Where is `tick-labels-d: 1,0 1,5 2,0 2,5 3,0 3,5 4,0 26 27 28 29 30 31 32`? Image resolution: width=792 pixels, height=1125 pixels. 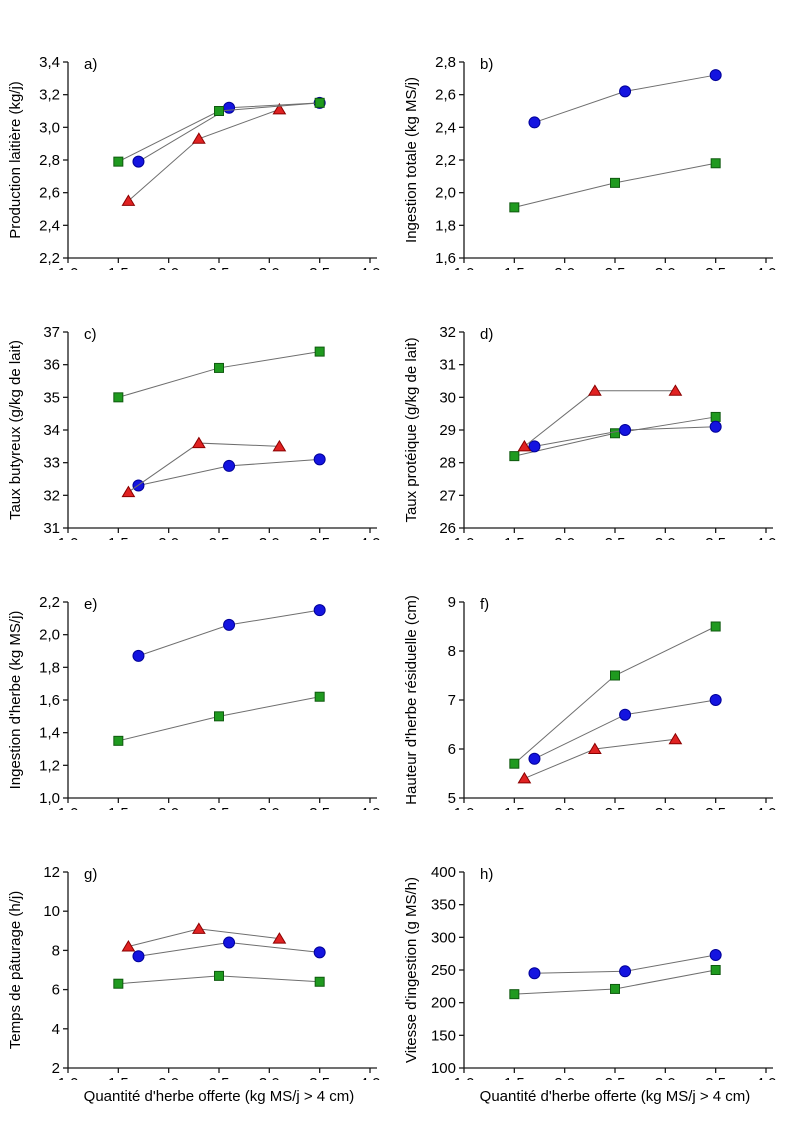 tick-labels-d: 1,0 1,5 2,0 2,5 3,0 3,5 4,0 26 27 28 29 30 31 32 is located at coordinates (607, 432).